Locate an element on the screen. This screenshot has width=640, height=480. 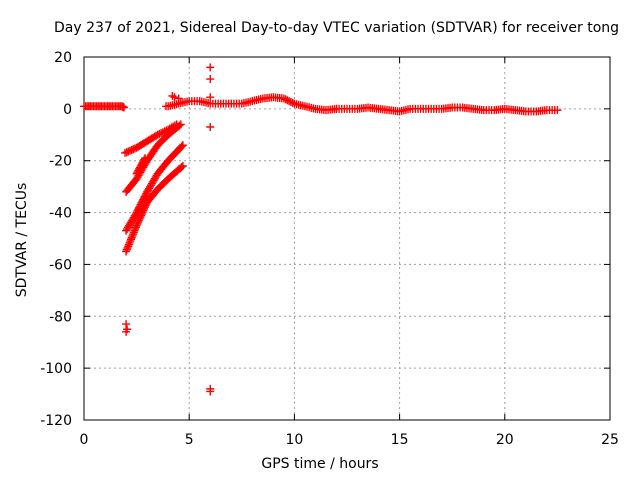
y-tick-label: -80 is located at coordinates (60, 317).